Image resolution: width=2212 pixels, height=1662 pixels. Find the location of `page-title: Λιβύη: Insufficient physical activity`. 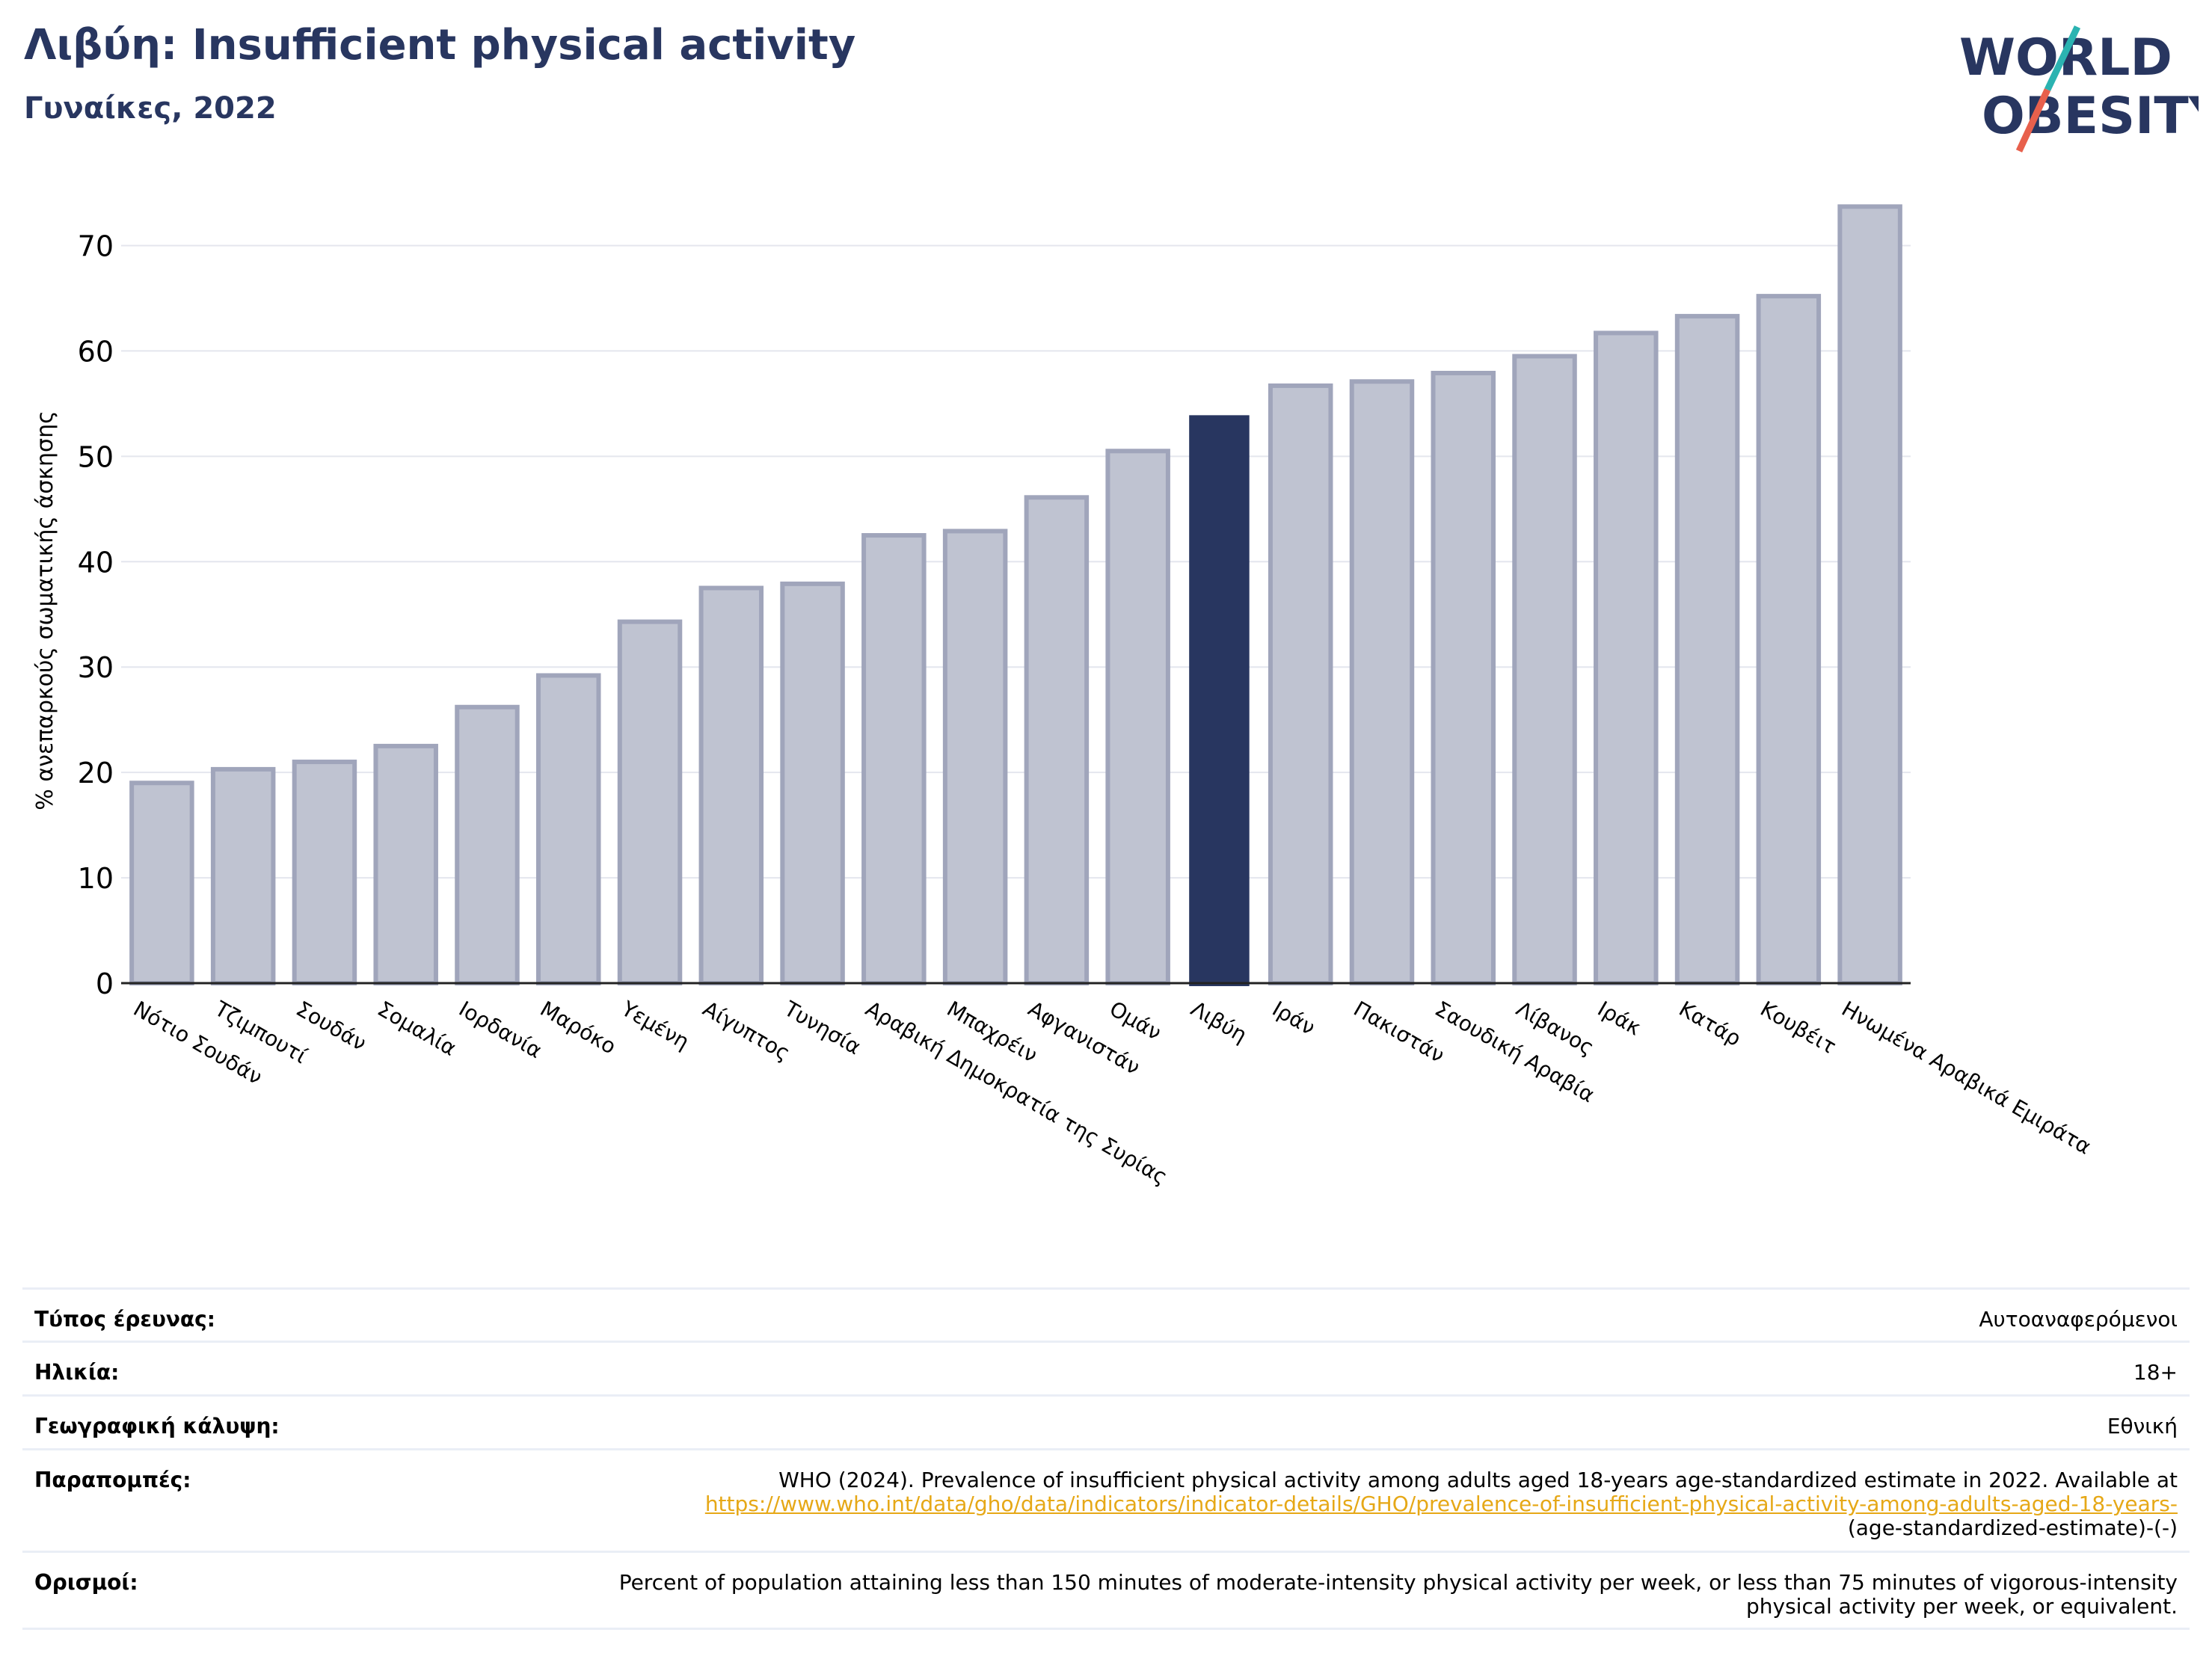

page-title: Λιβύη: Insufficient physical activity is located at coordinates (440, 45).